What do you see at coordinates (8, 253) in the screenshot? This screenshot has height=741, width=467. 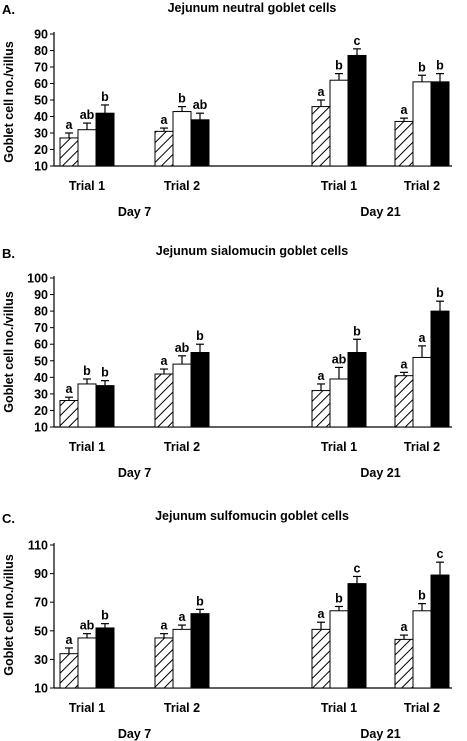 I see `panel-label: B.` at bounding box center [8, 253].